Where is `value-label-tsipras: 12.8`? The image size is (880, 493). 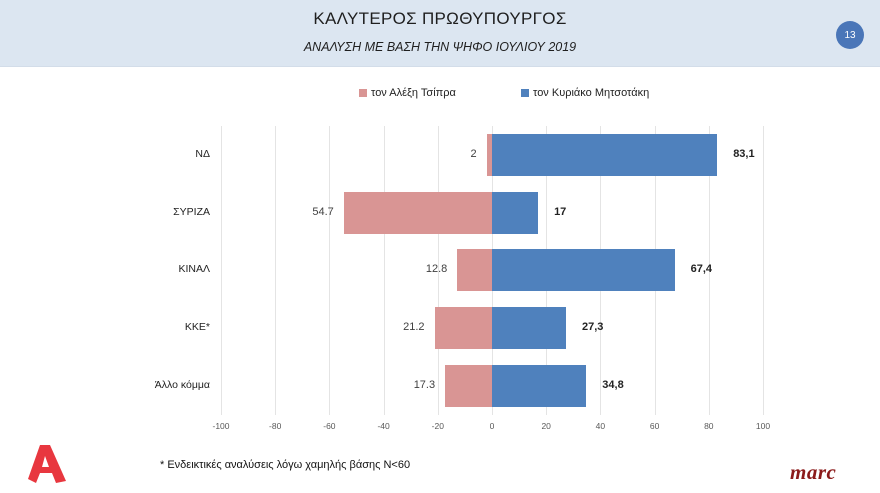
value-label-tsipras: 12.8 is located at coordinates (436, 269).